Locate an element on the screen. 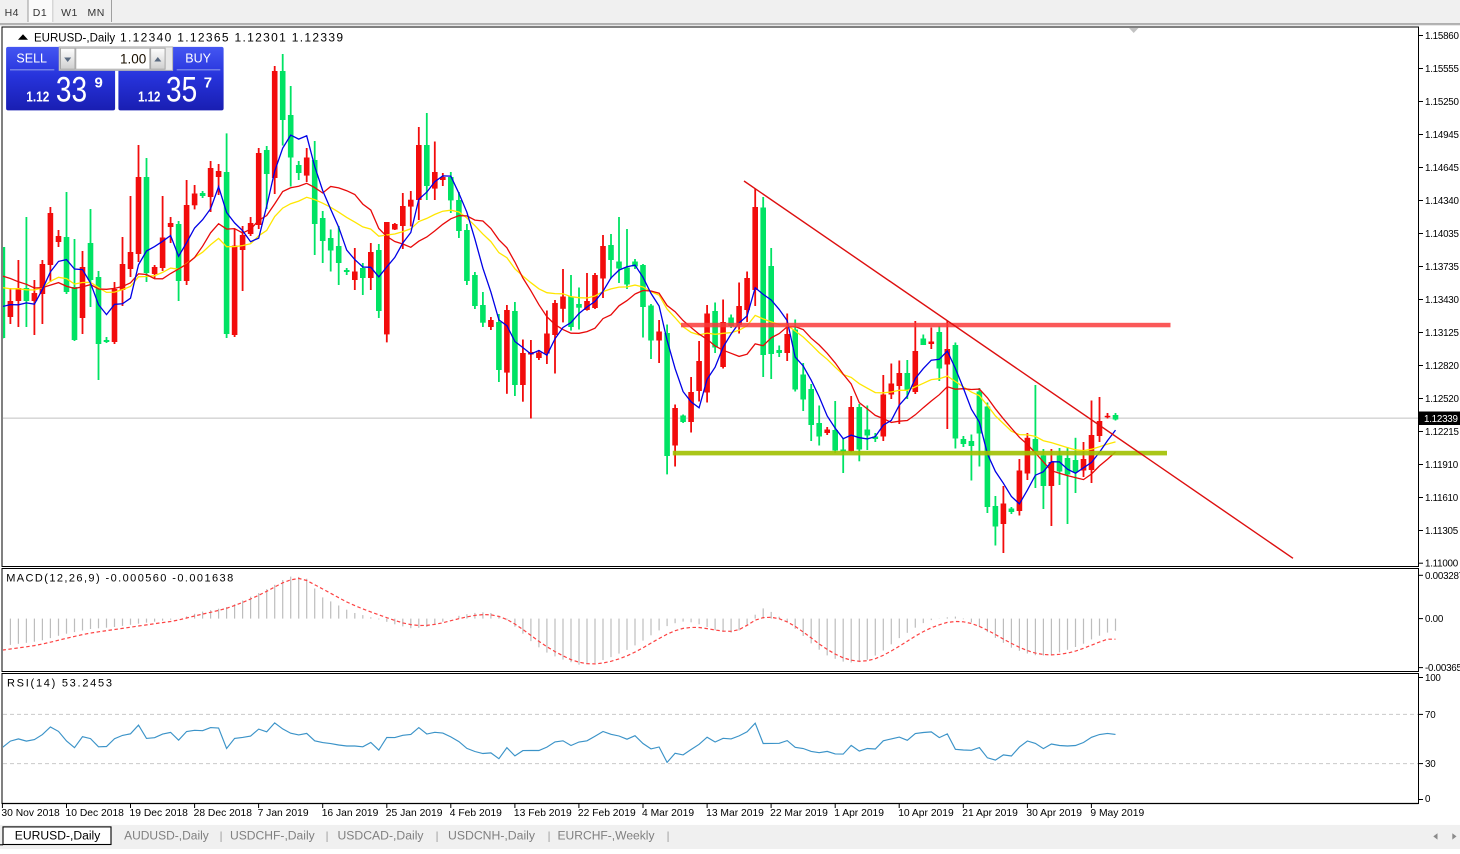 The height and width of the screenshot is (854, 1460). svg-text: AUDUSD-,Daily is located at coordinates (166, 836).